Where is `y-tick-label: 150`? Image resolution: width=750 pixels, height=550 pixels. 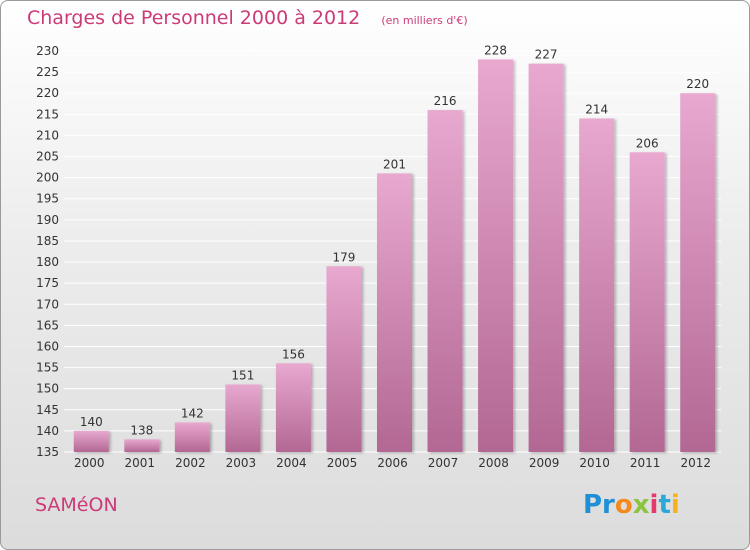
y-tick-label: 150 is located at coordinates (47, 389).